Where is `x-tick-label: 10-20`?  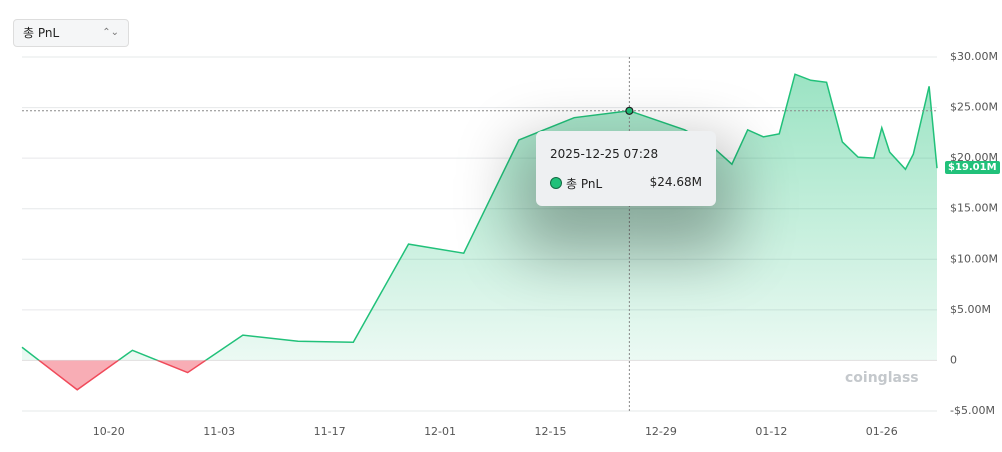
x-tick-label: 10-20 is located at coordinates (109, 431).